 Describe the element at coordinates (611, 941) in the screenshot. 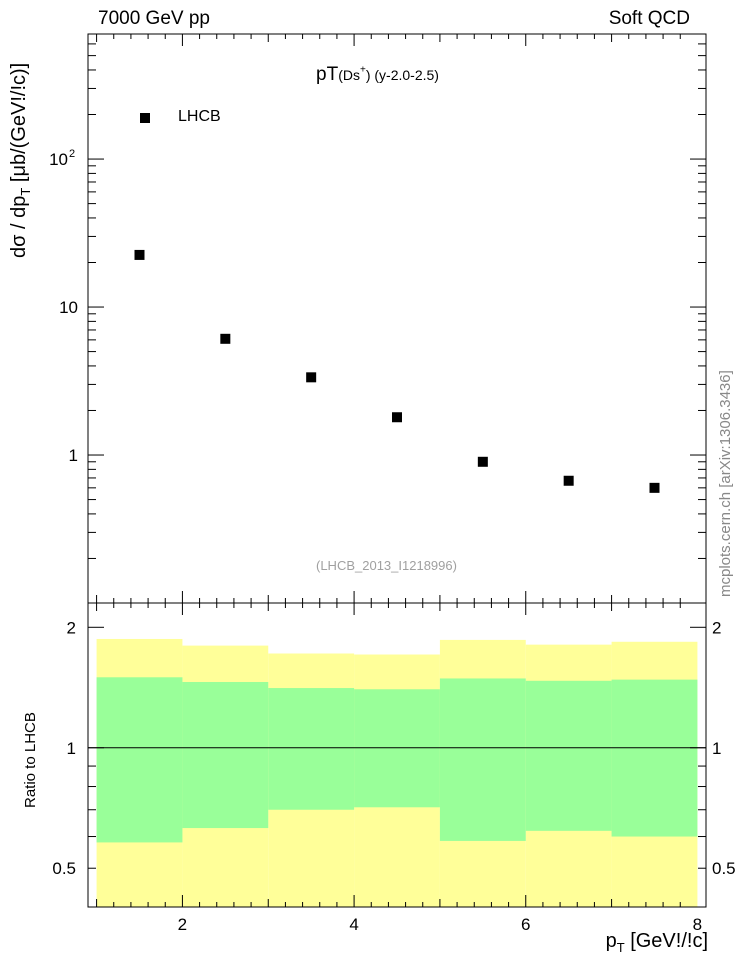

I see `x-label-main: p` at that location.